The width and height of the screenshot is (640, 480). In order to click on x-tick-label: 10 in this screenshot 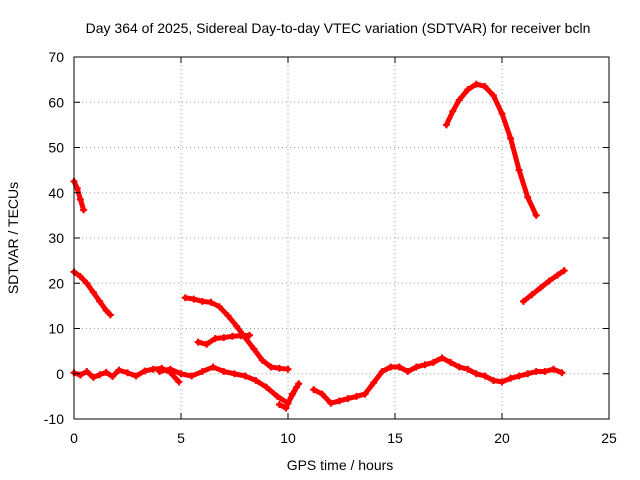, I will do `click(288, 438)`.